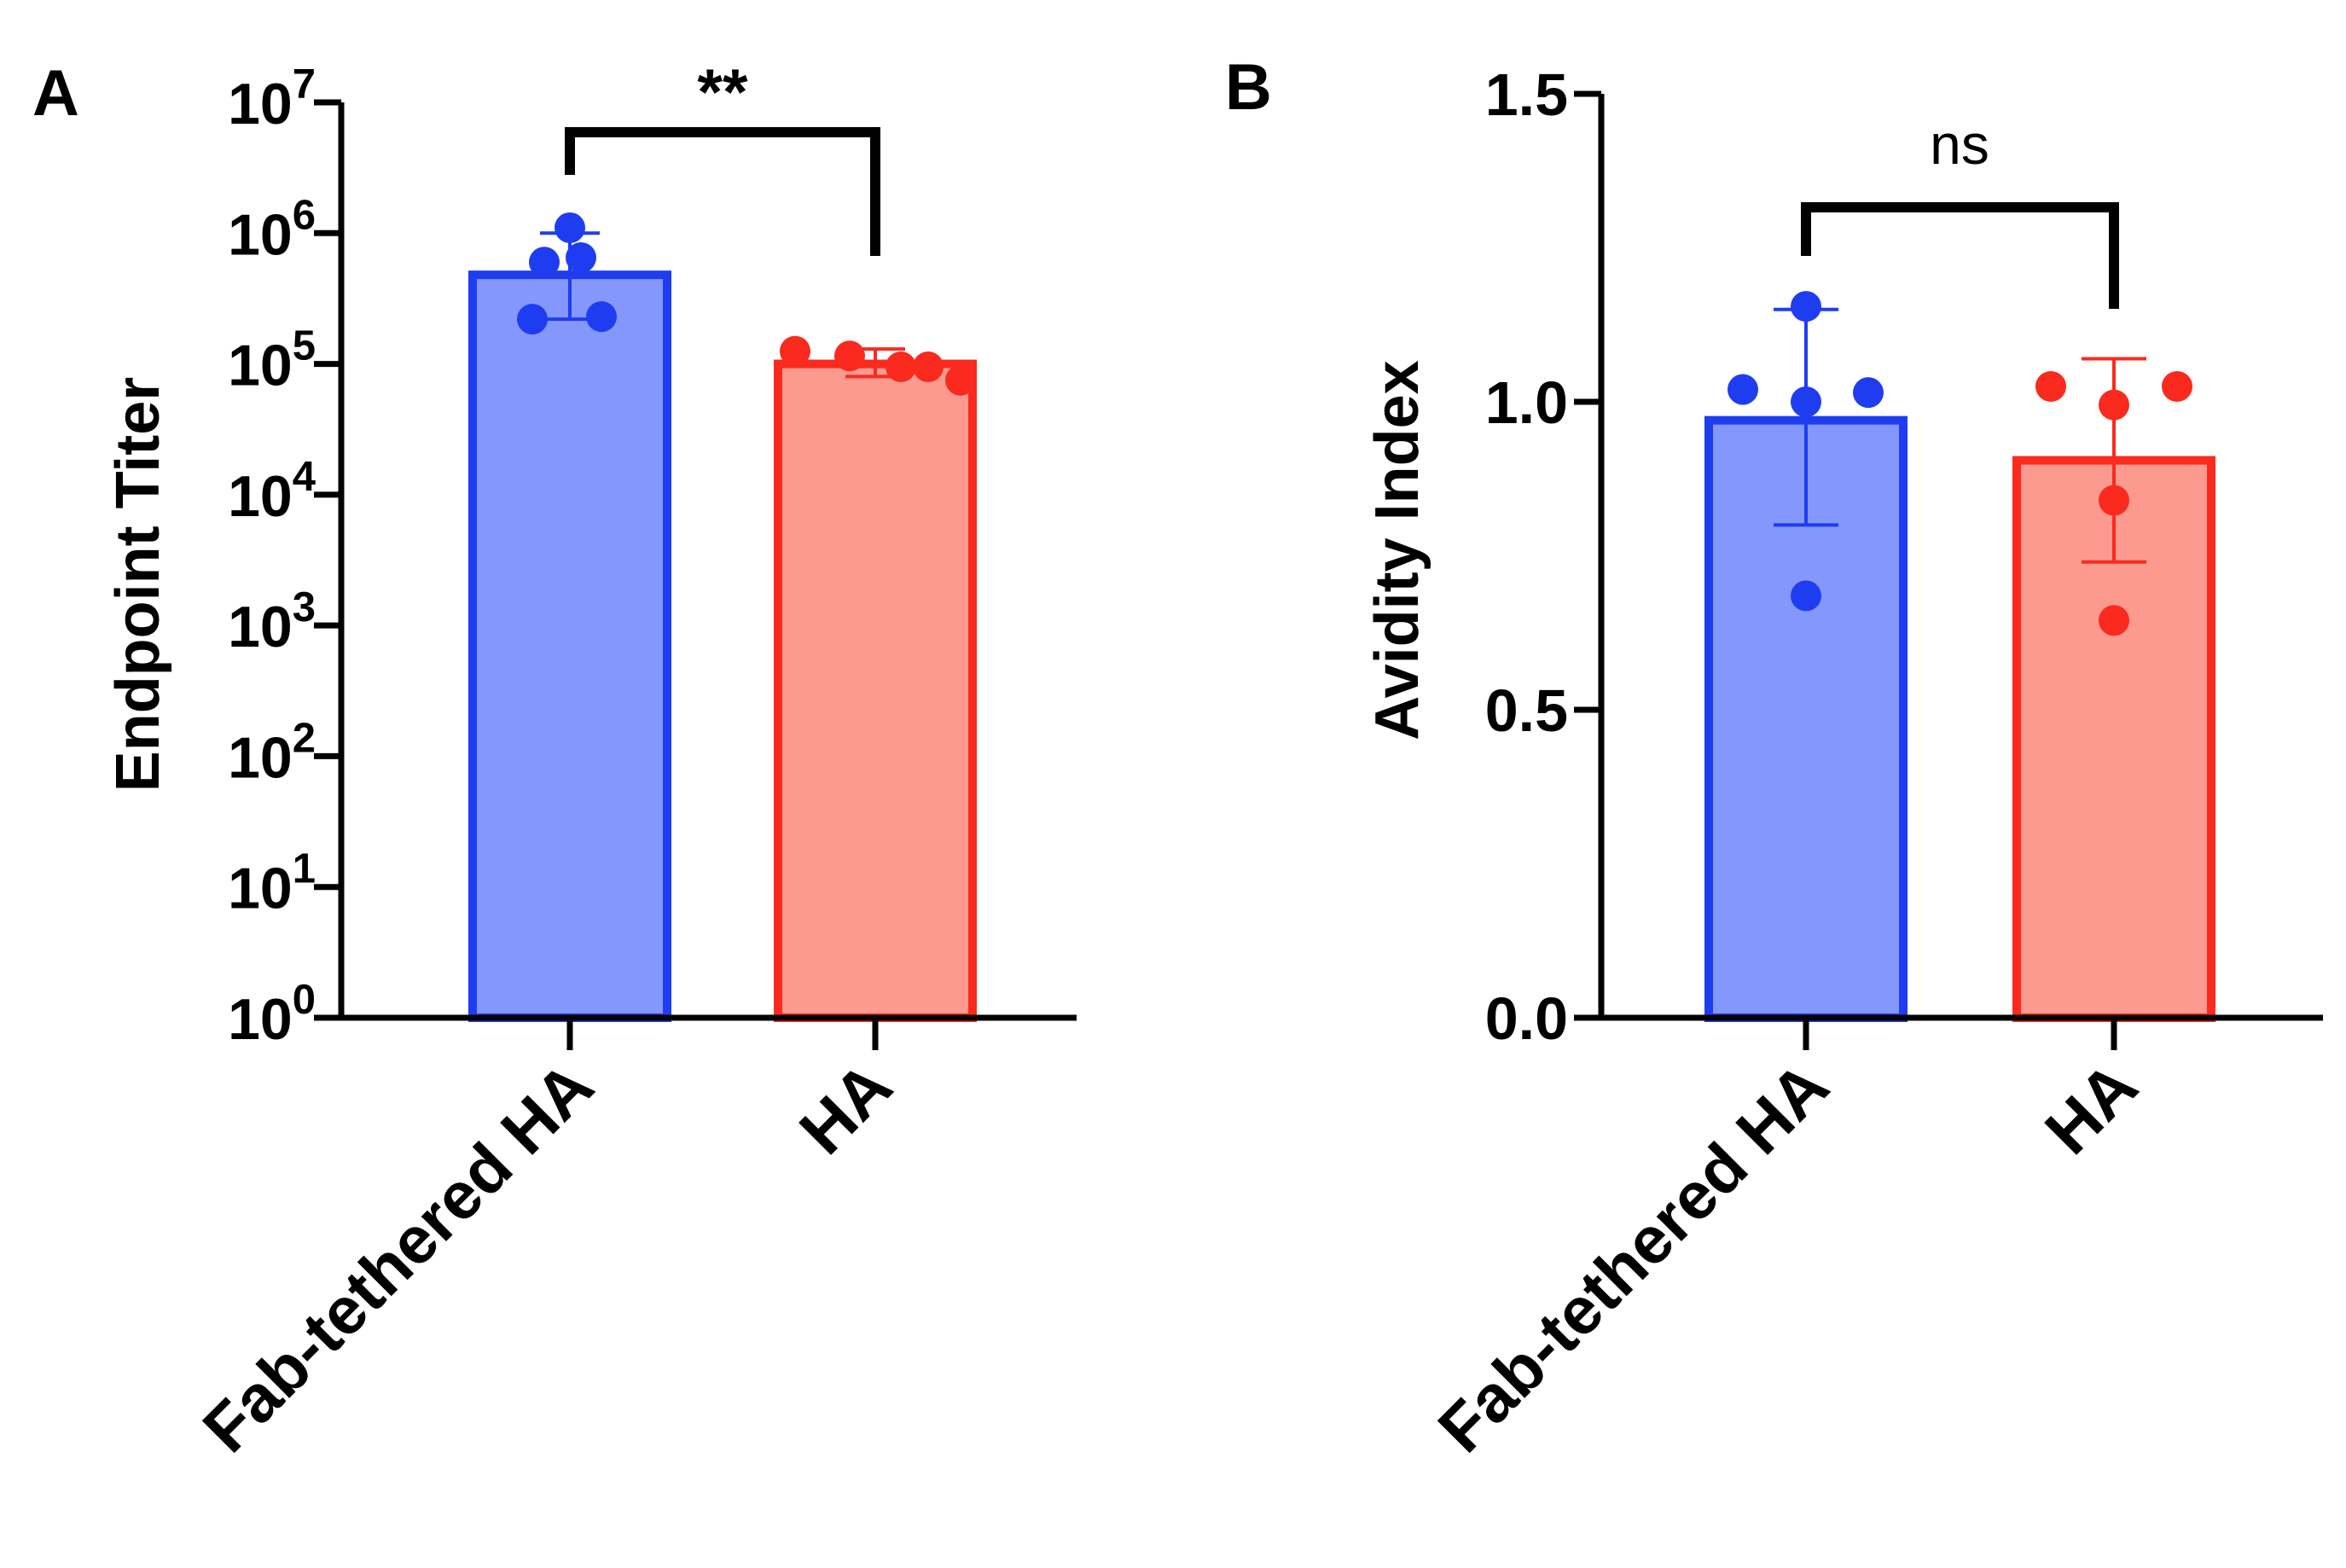 This screenshot has width=2346, height=1568. Describe the element at coordinates (1526, 1018) in the screenshot. I see `y-tick-label: 0.0` at that location.